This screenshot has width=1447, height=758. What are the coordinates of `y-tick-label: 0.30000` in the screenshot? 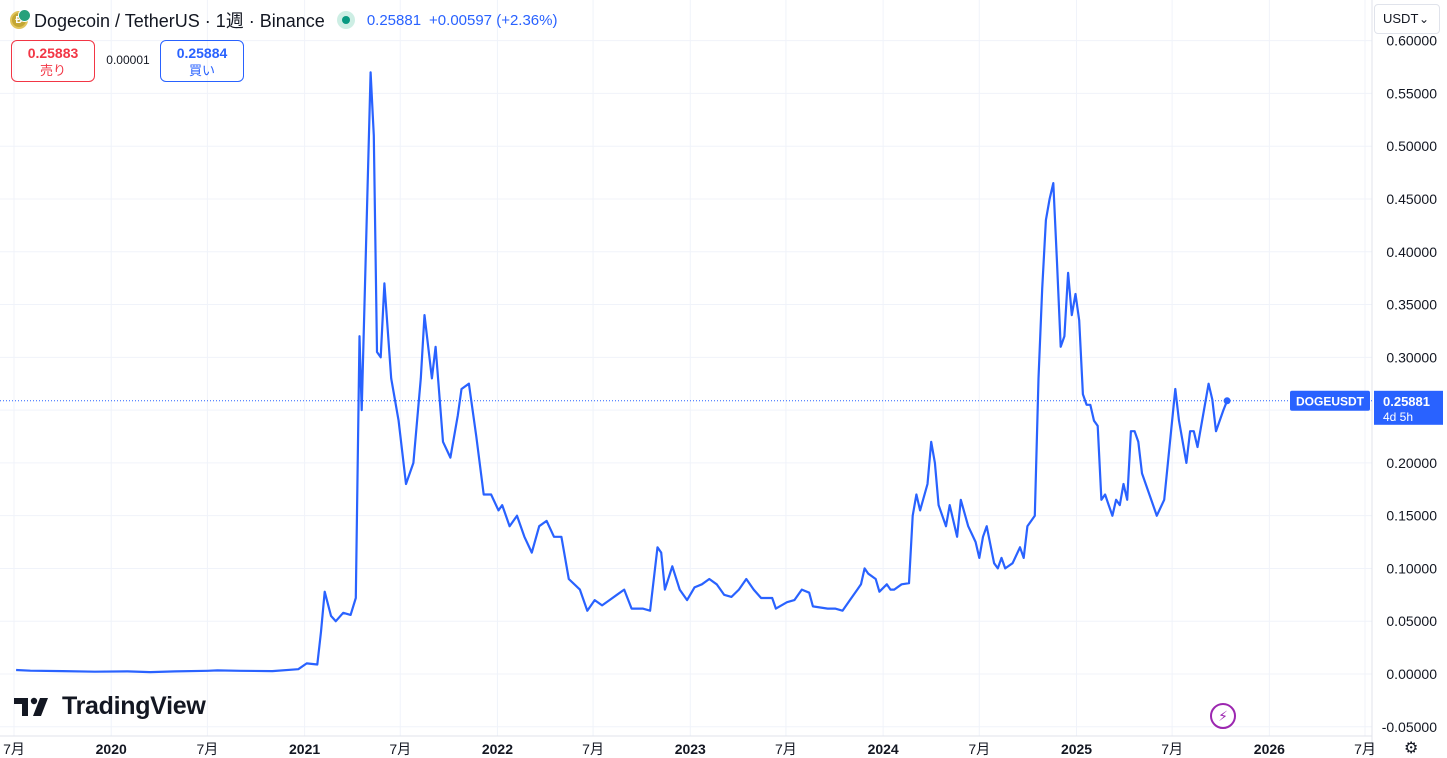 It's located at (1411, 357).